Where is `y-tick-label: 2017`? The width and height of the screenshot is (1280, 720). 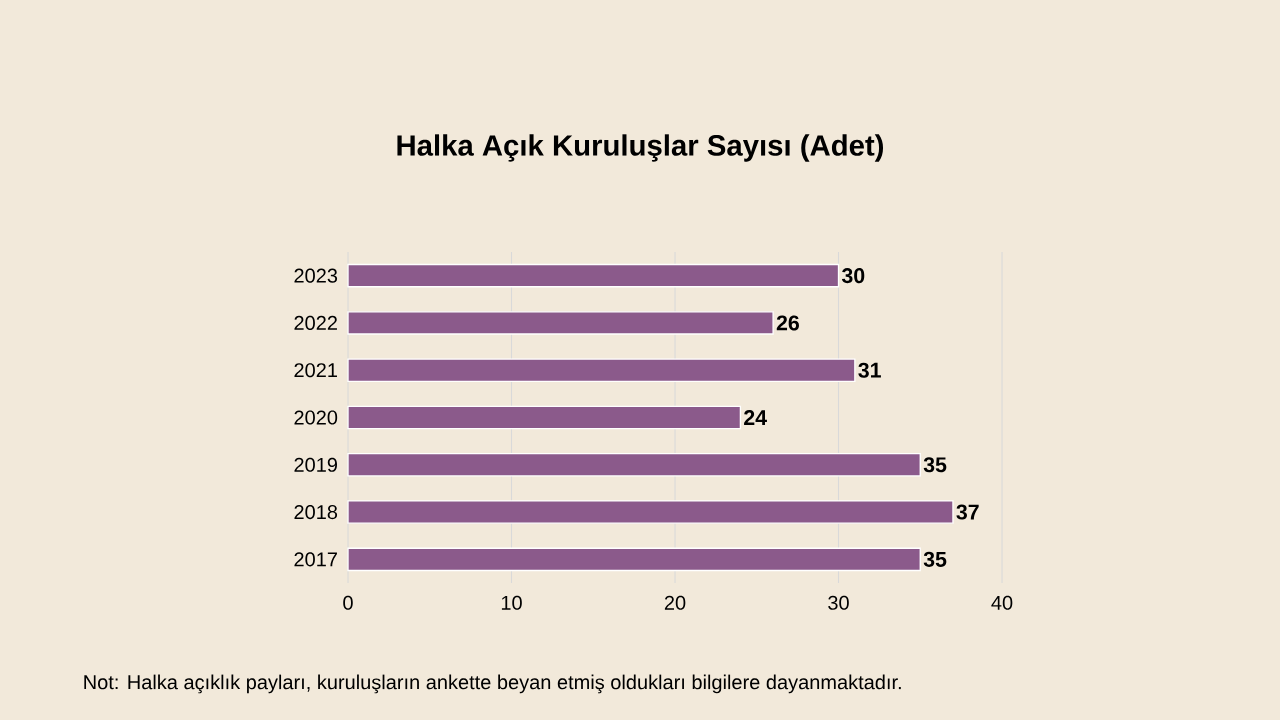
y-tick-label: 2017 is located at coordinates (315, 559).